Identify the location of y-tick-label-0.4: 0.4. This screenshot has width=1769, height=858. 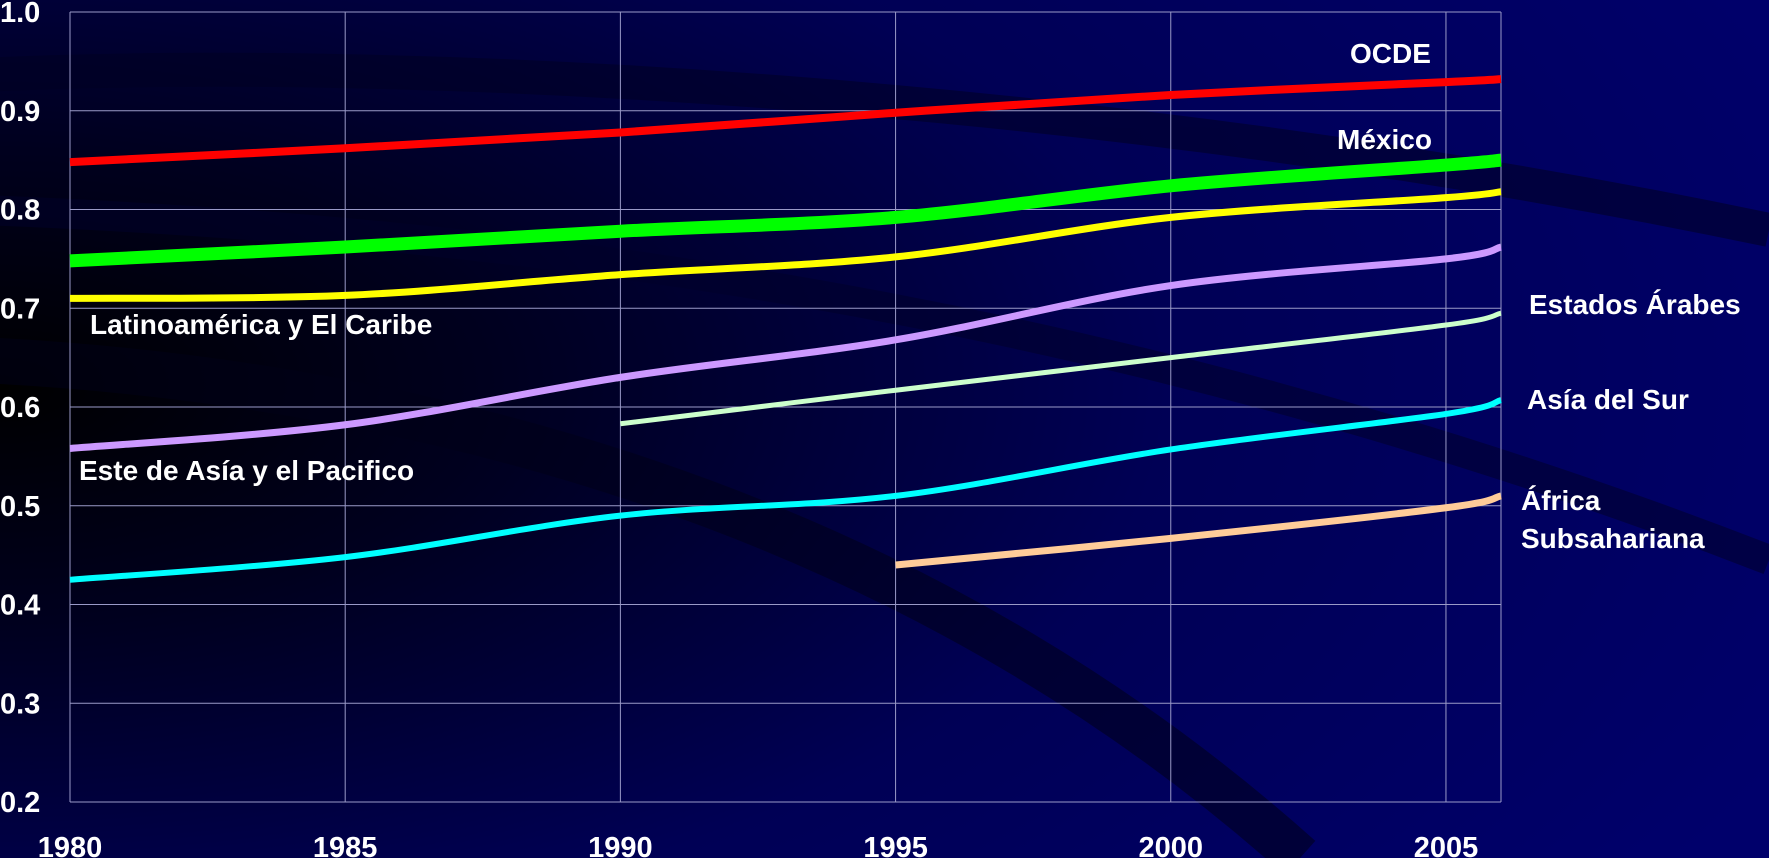
(20, 606).